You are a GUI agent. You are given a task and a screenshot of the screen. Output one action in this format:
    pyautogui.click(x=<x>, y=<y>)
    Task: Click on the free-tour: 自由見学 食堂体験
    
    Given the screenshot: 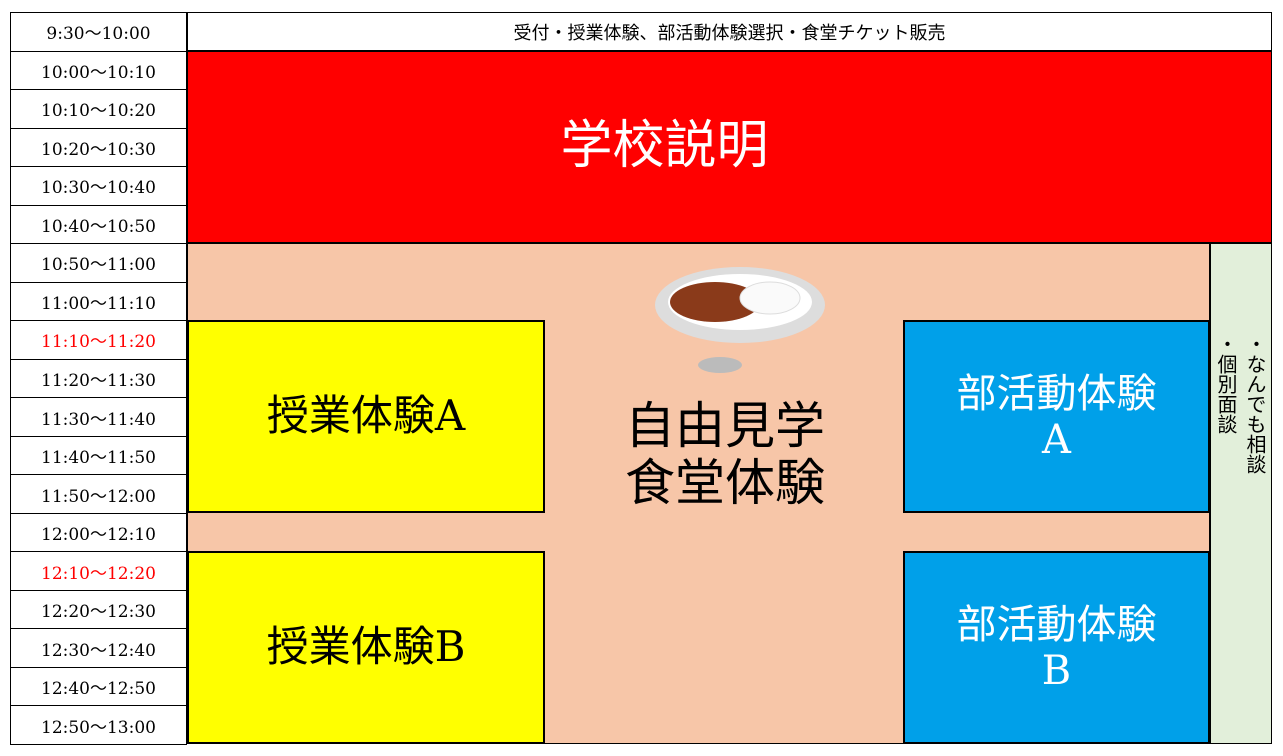 What is the action you would take?
    pyautogui.click(x=725, y=455)
    